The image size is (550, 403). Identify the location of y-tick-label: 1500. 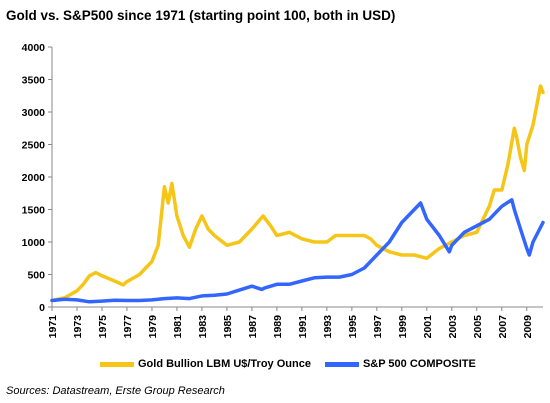
(34, 211).